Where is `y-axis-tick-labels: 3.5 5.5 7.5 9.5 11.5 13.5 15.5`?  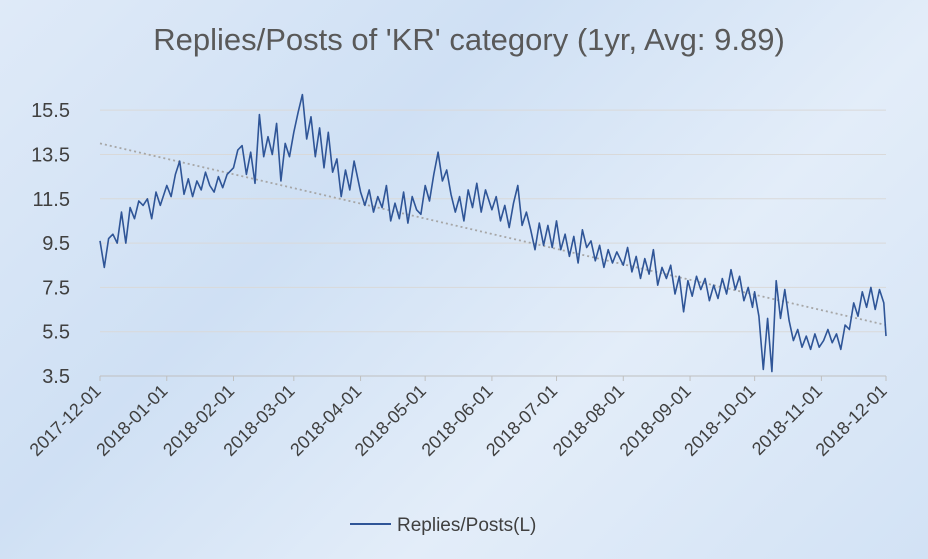 y-axis-tick-labels: 3.5 5.5 7.5 9.5 11.5 13.5 15.5 is located at coordinates (50, 244).